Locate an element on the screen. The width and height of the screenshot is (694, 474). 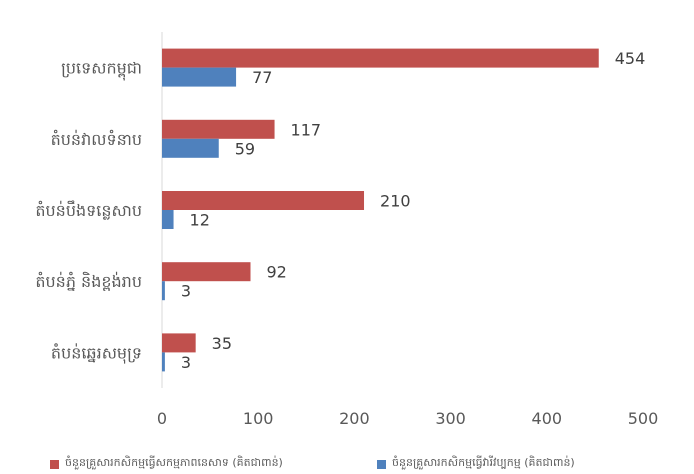
data-label: 12 is located at coordinates (200, 220).